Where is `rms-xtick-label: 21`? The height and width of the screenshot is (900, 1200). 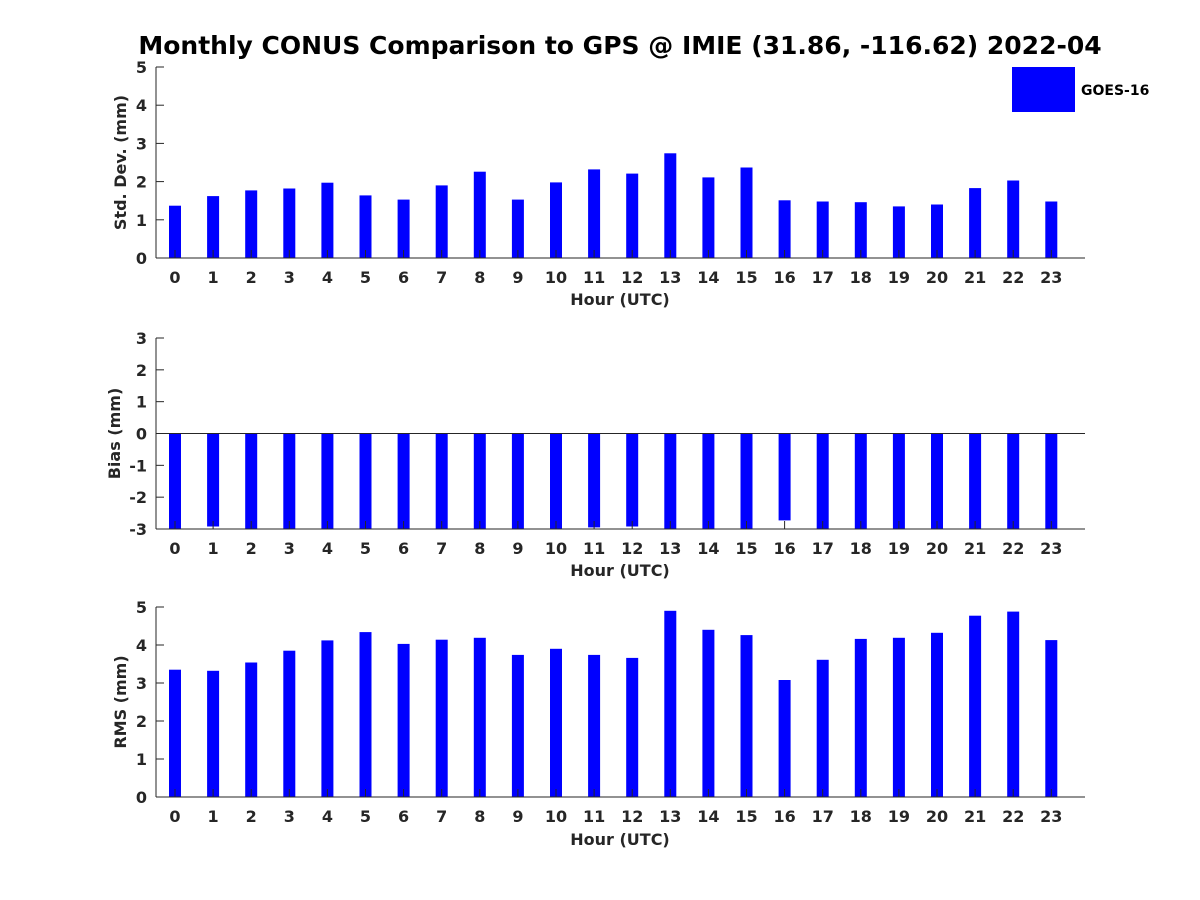
rms-xtick-label: 21 is located at coordinates (975, 816).